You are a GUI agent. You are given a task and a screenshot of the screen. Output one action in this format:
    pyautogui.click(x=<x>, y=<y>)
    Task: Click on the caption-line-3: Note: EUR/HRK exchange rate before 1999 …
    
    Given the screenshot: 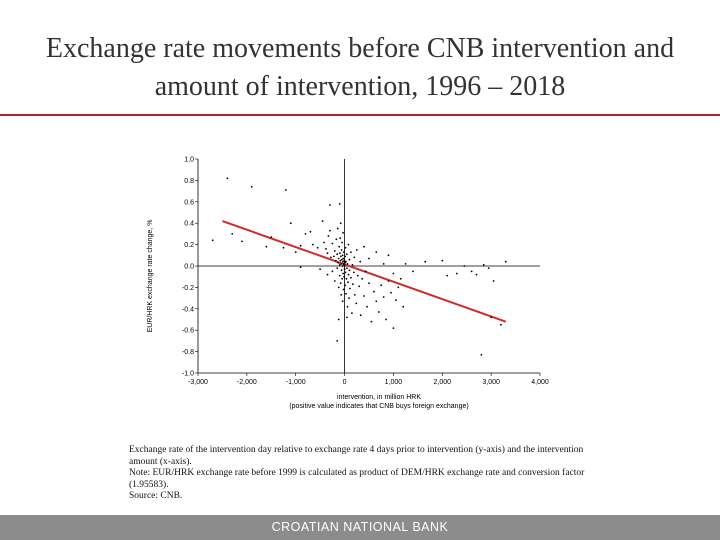 What is the action you would take?
    pyautogui.click(x=357, y=473)
    